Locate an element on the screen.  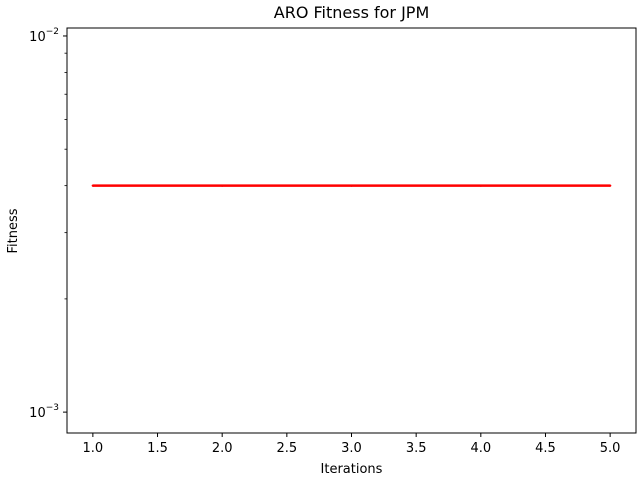
chart-title: ARO Fitness for JPM is located at coordinates (352, 12).